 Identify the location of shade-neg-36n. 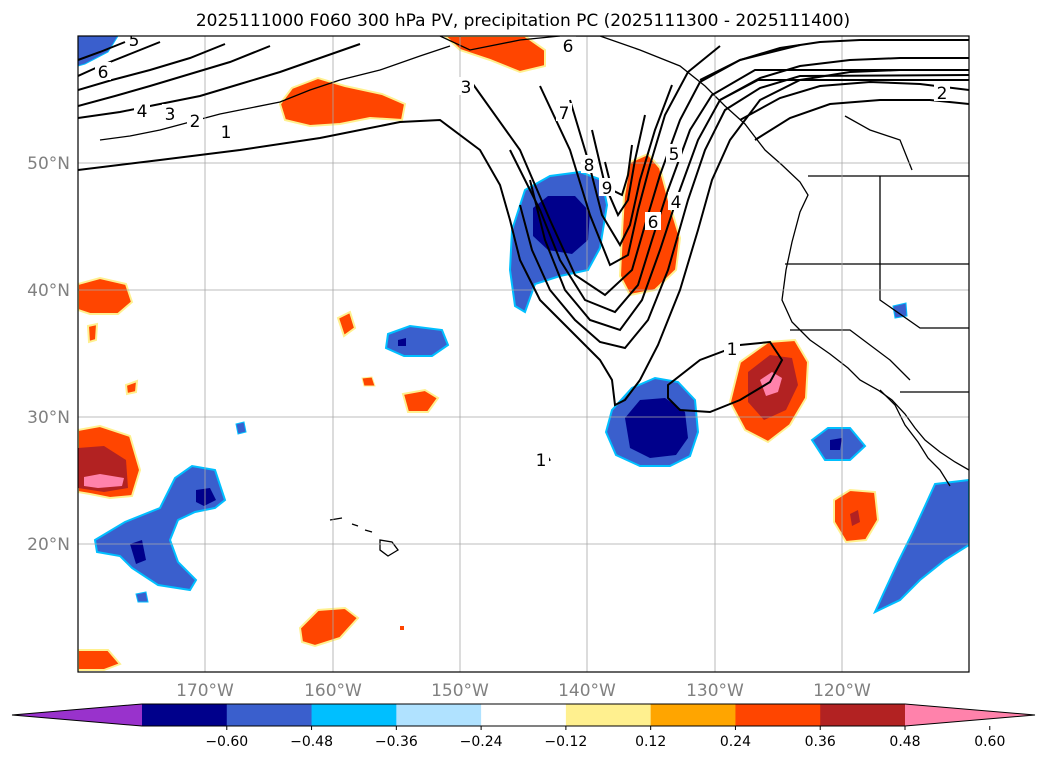
(417, 340).